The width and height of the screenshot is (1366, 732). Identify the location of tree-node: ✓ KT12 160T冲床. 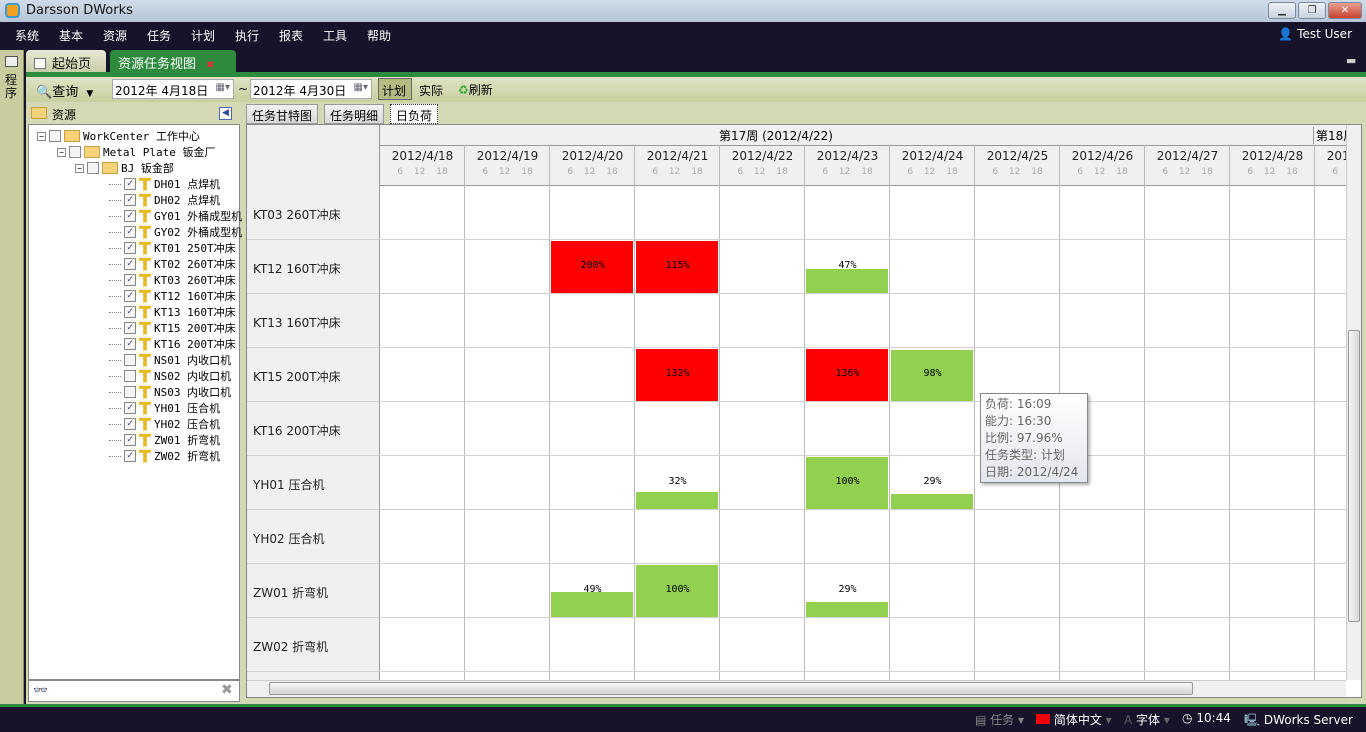
(172, 296).